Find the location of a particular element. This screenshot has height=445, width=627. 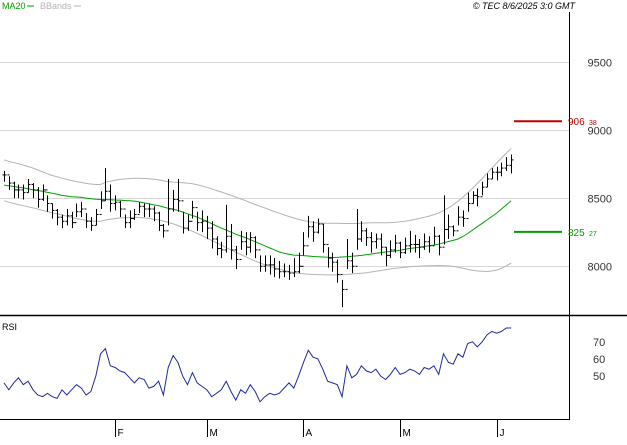

bband-upper-line is located at coordinates (257, 185).